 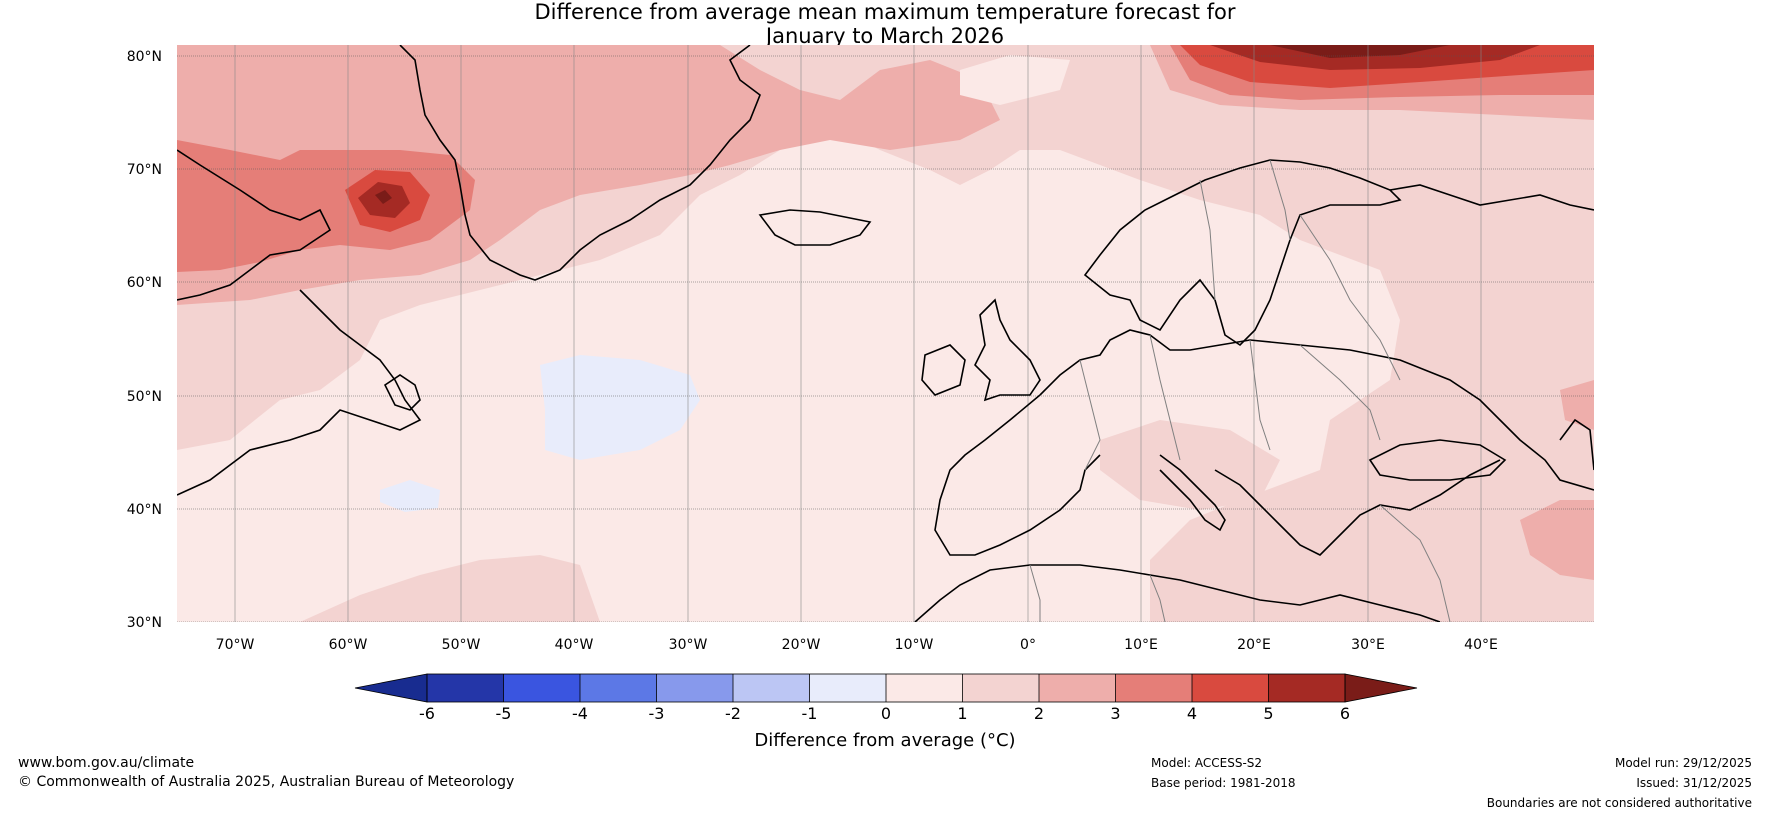 I want to click on border-west-europe, so click(x=1090, y=415).